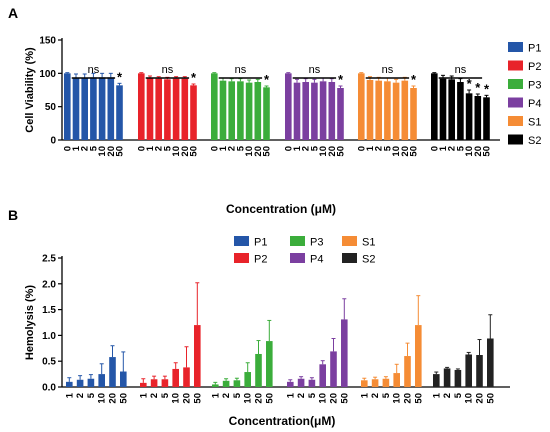 The height and width of the screenshot is (432, 550). What do you see at coordinates (47, 41) in the screenshot?
I see `y-tick-label: 150` at bounding box center [47, 41].